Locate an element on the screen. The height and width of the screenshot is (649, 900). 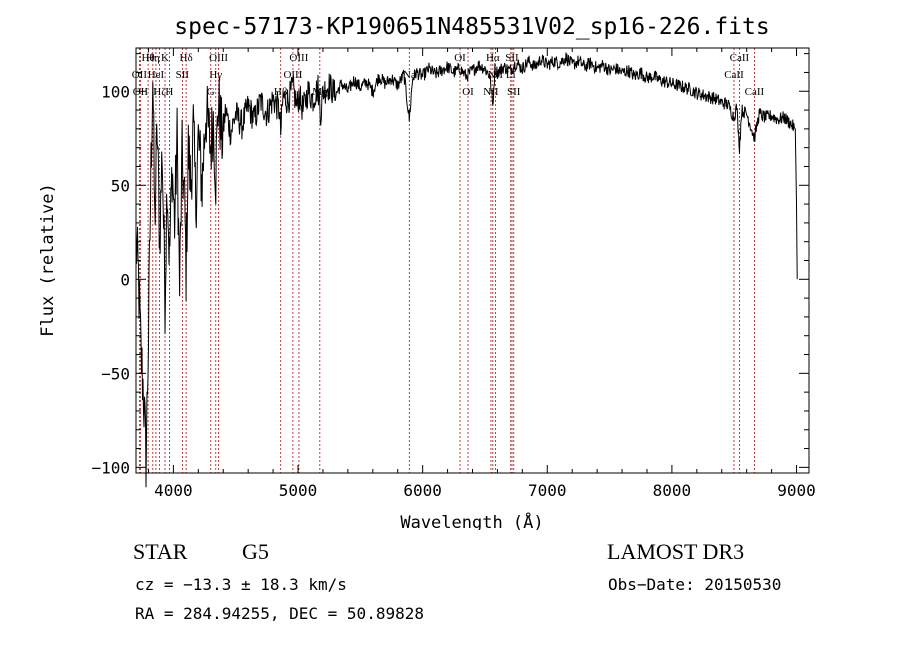
line-marker-label: Hδ is located at coordinates (186, 58).